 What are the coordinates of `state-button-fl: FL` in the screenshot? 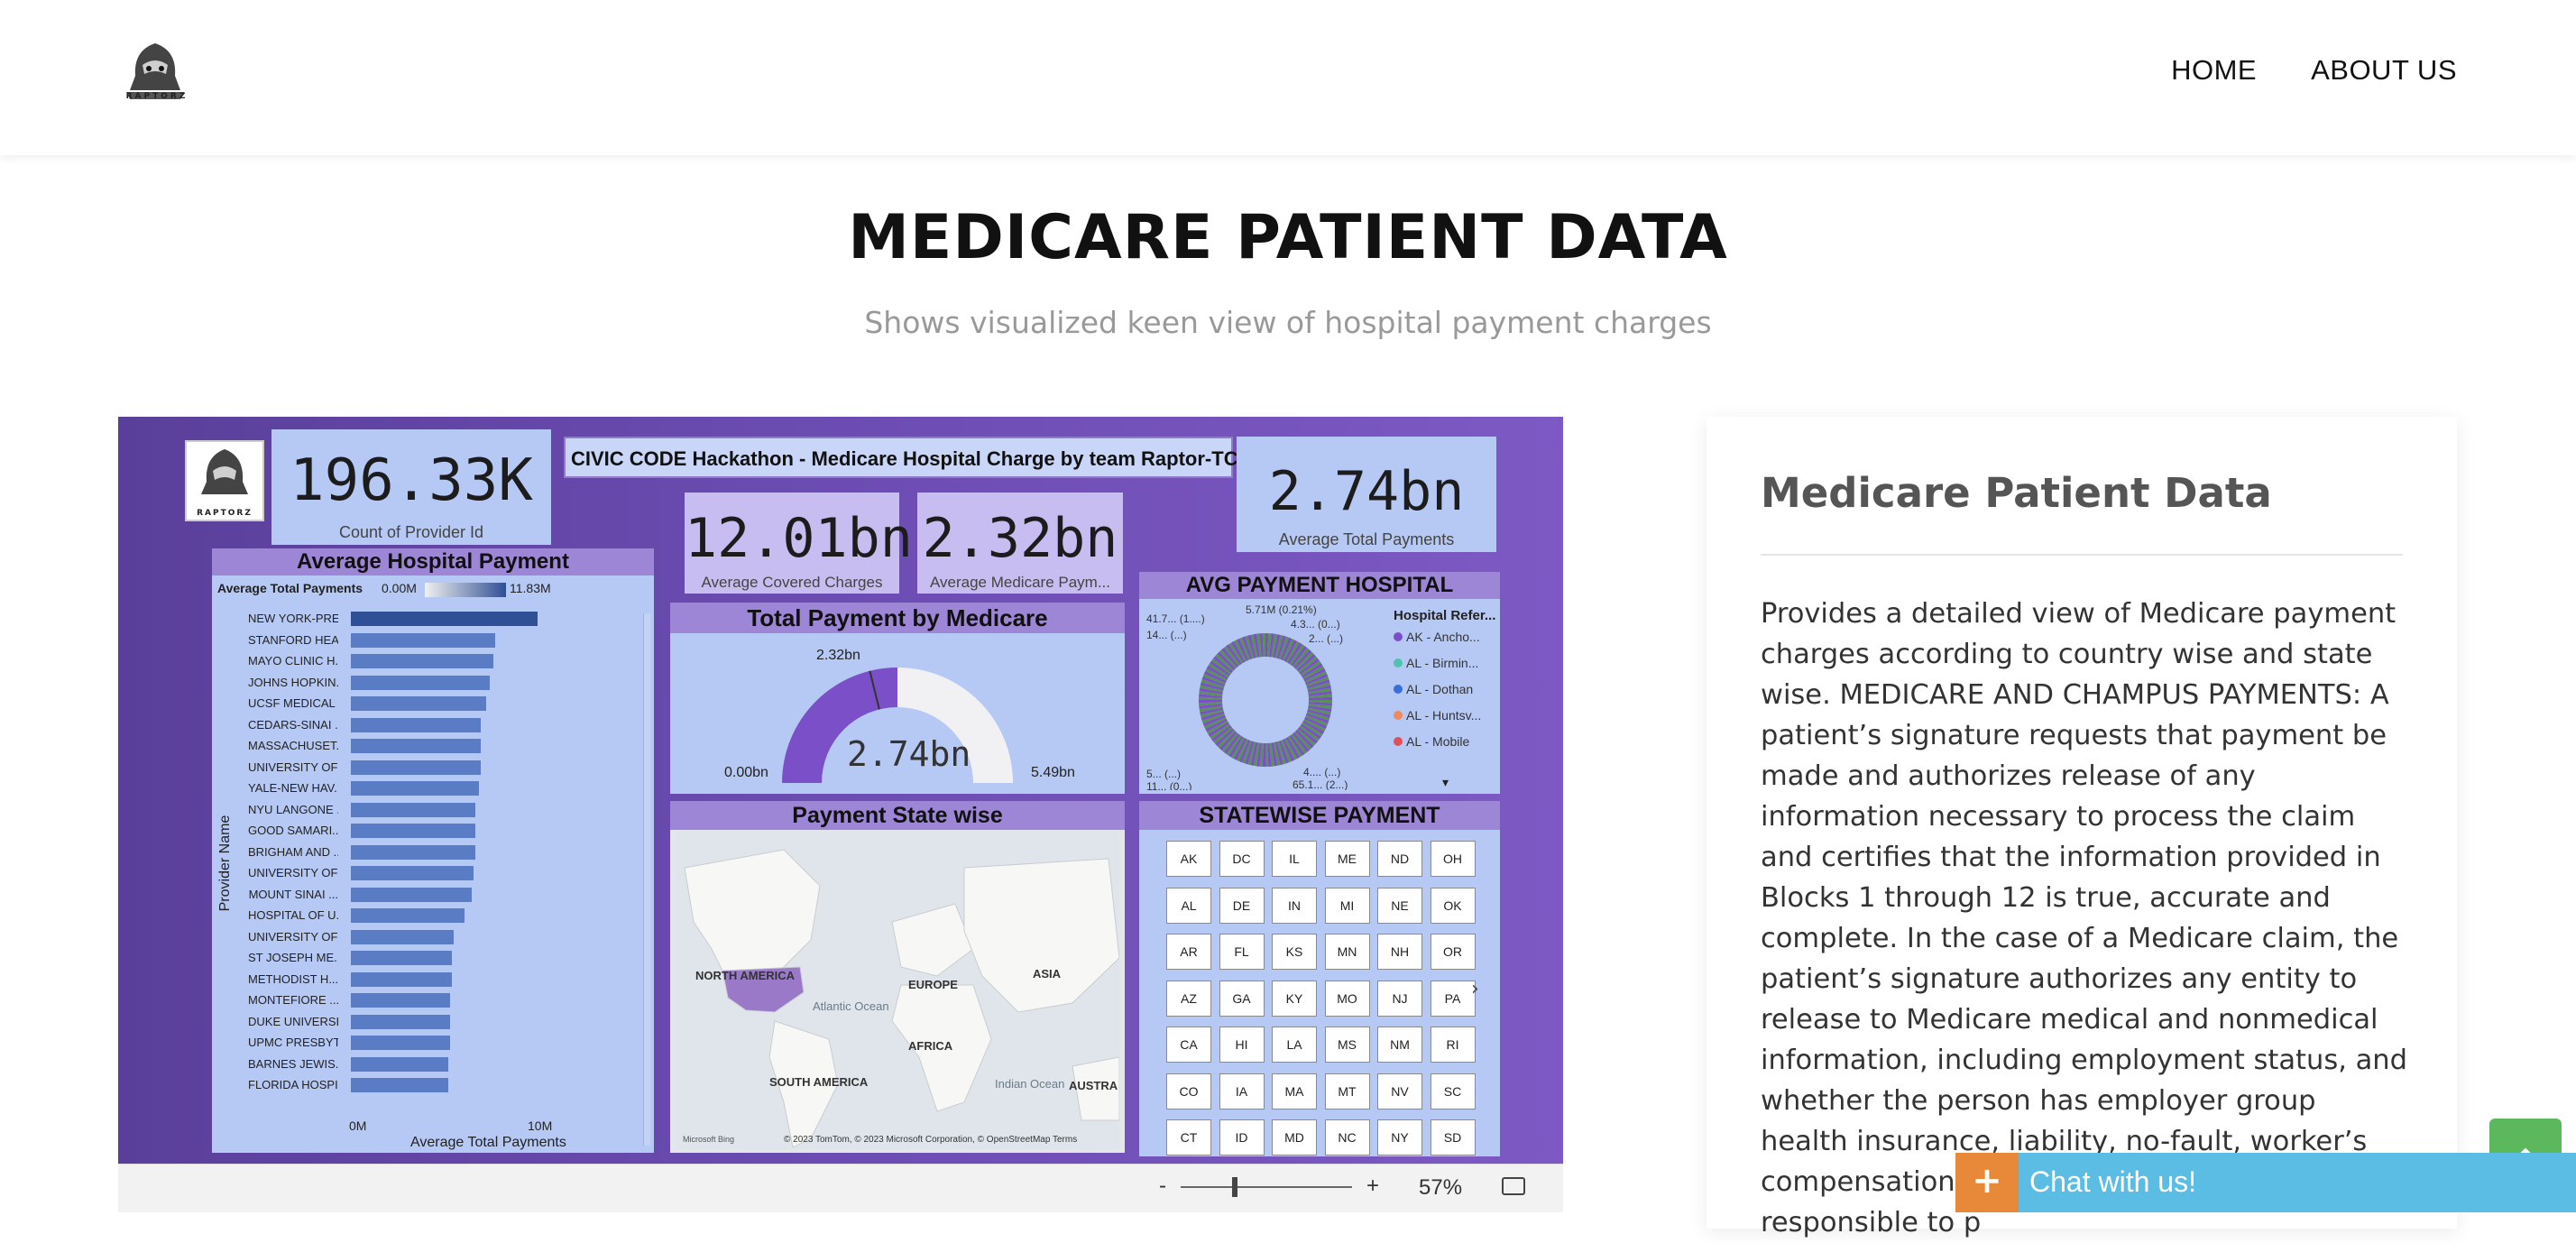 It's located at (1242, 952).